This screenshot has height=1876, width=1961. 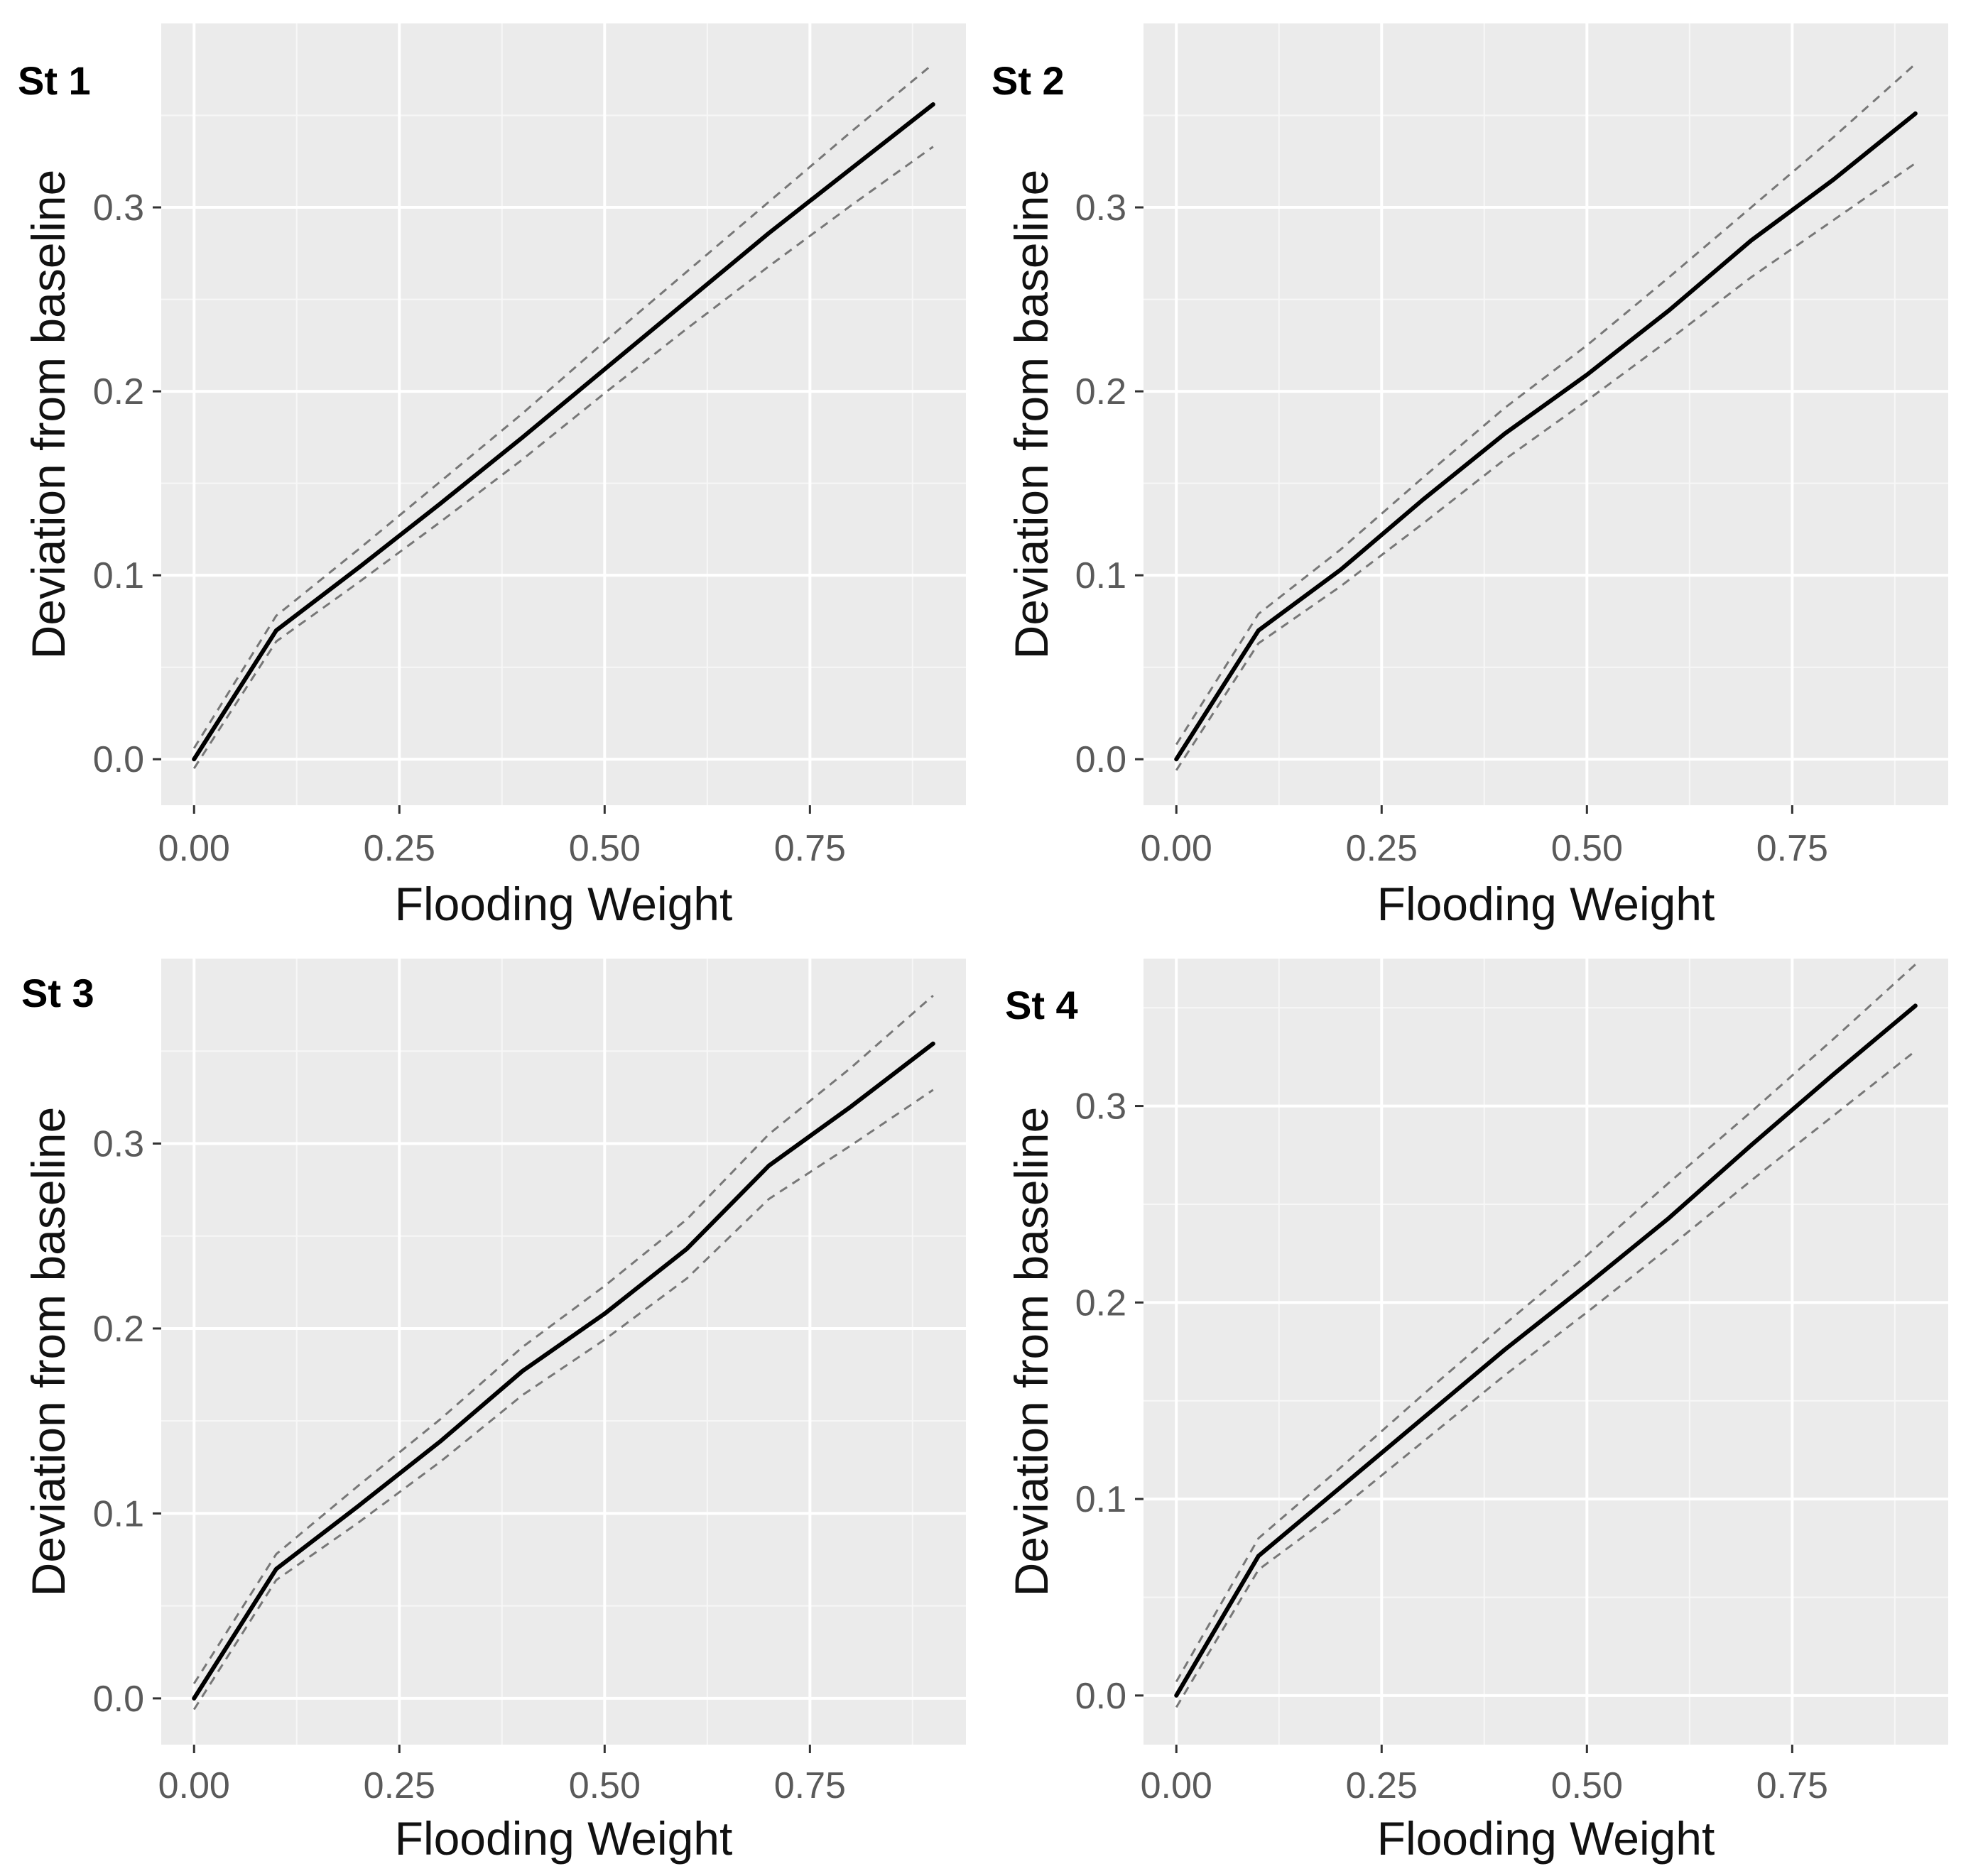 I want to click on panel-tag: St 1, so click(x=54, y=80).